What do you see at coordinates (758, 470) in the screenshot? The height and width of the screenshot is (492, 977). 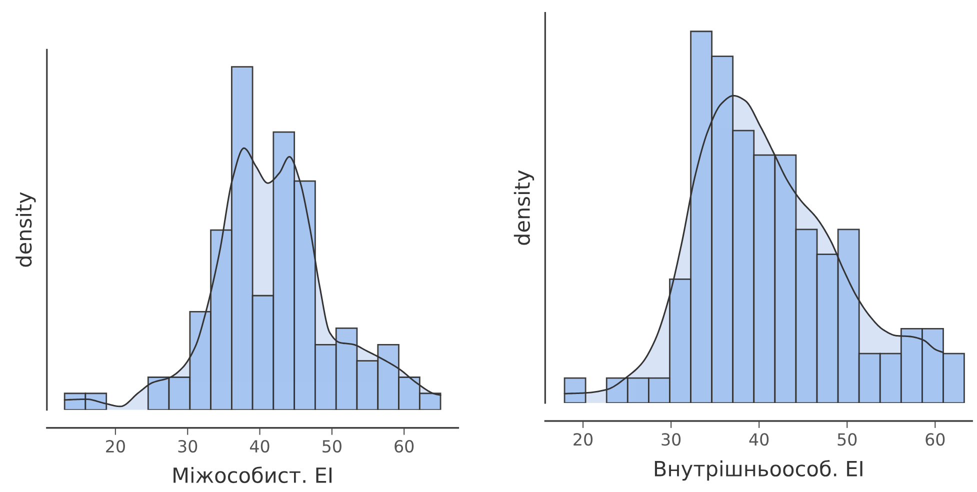 I see `x-axis-title: Внутрішньоособ. EI` at bounding box center [758, 470].